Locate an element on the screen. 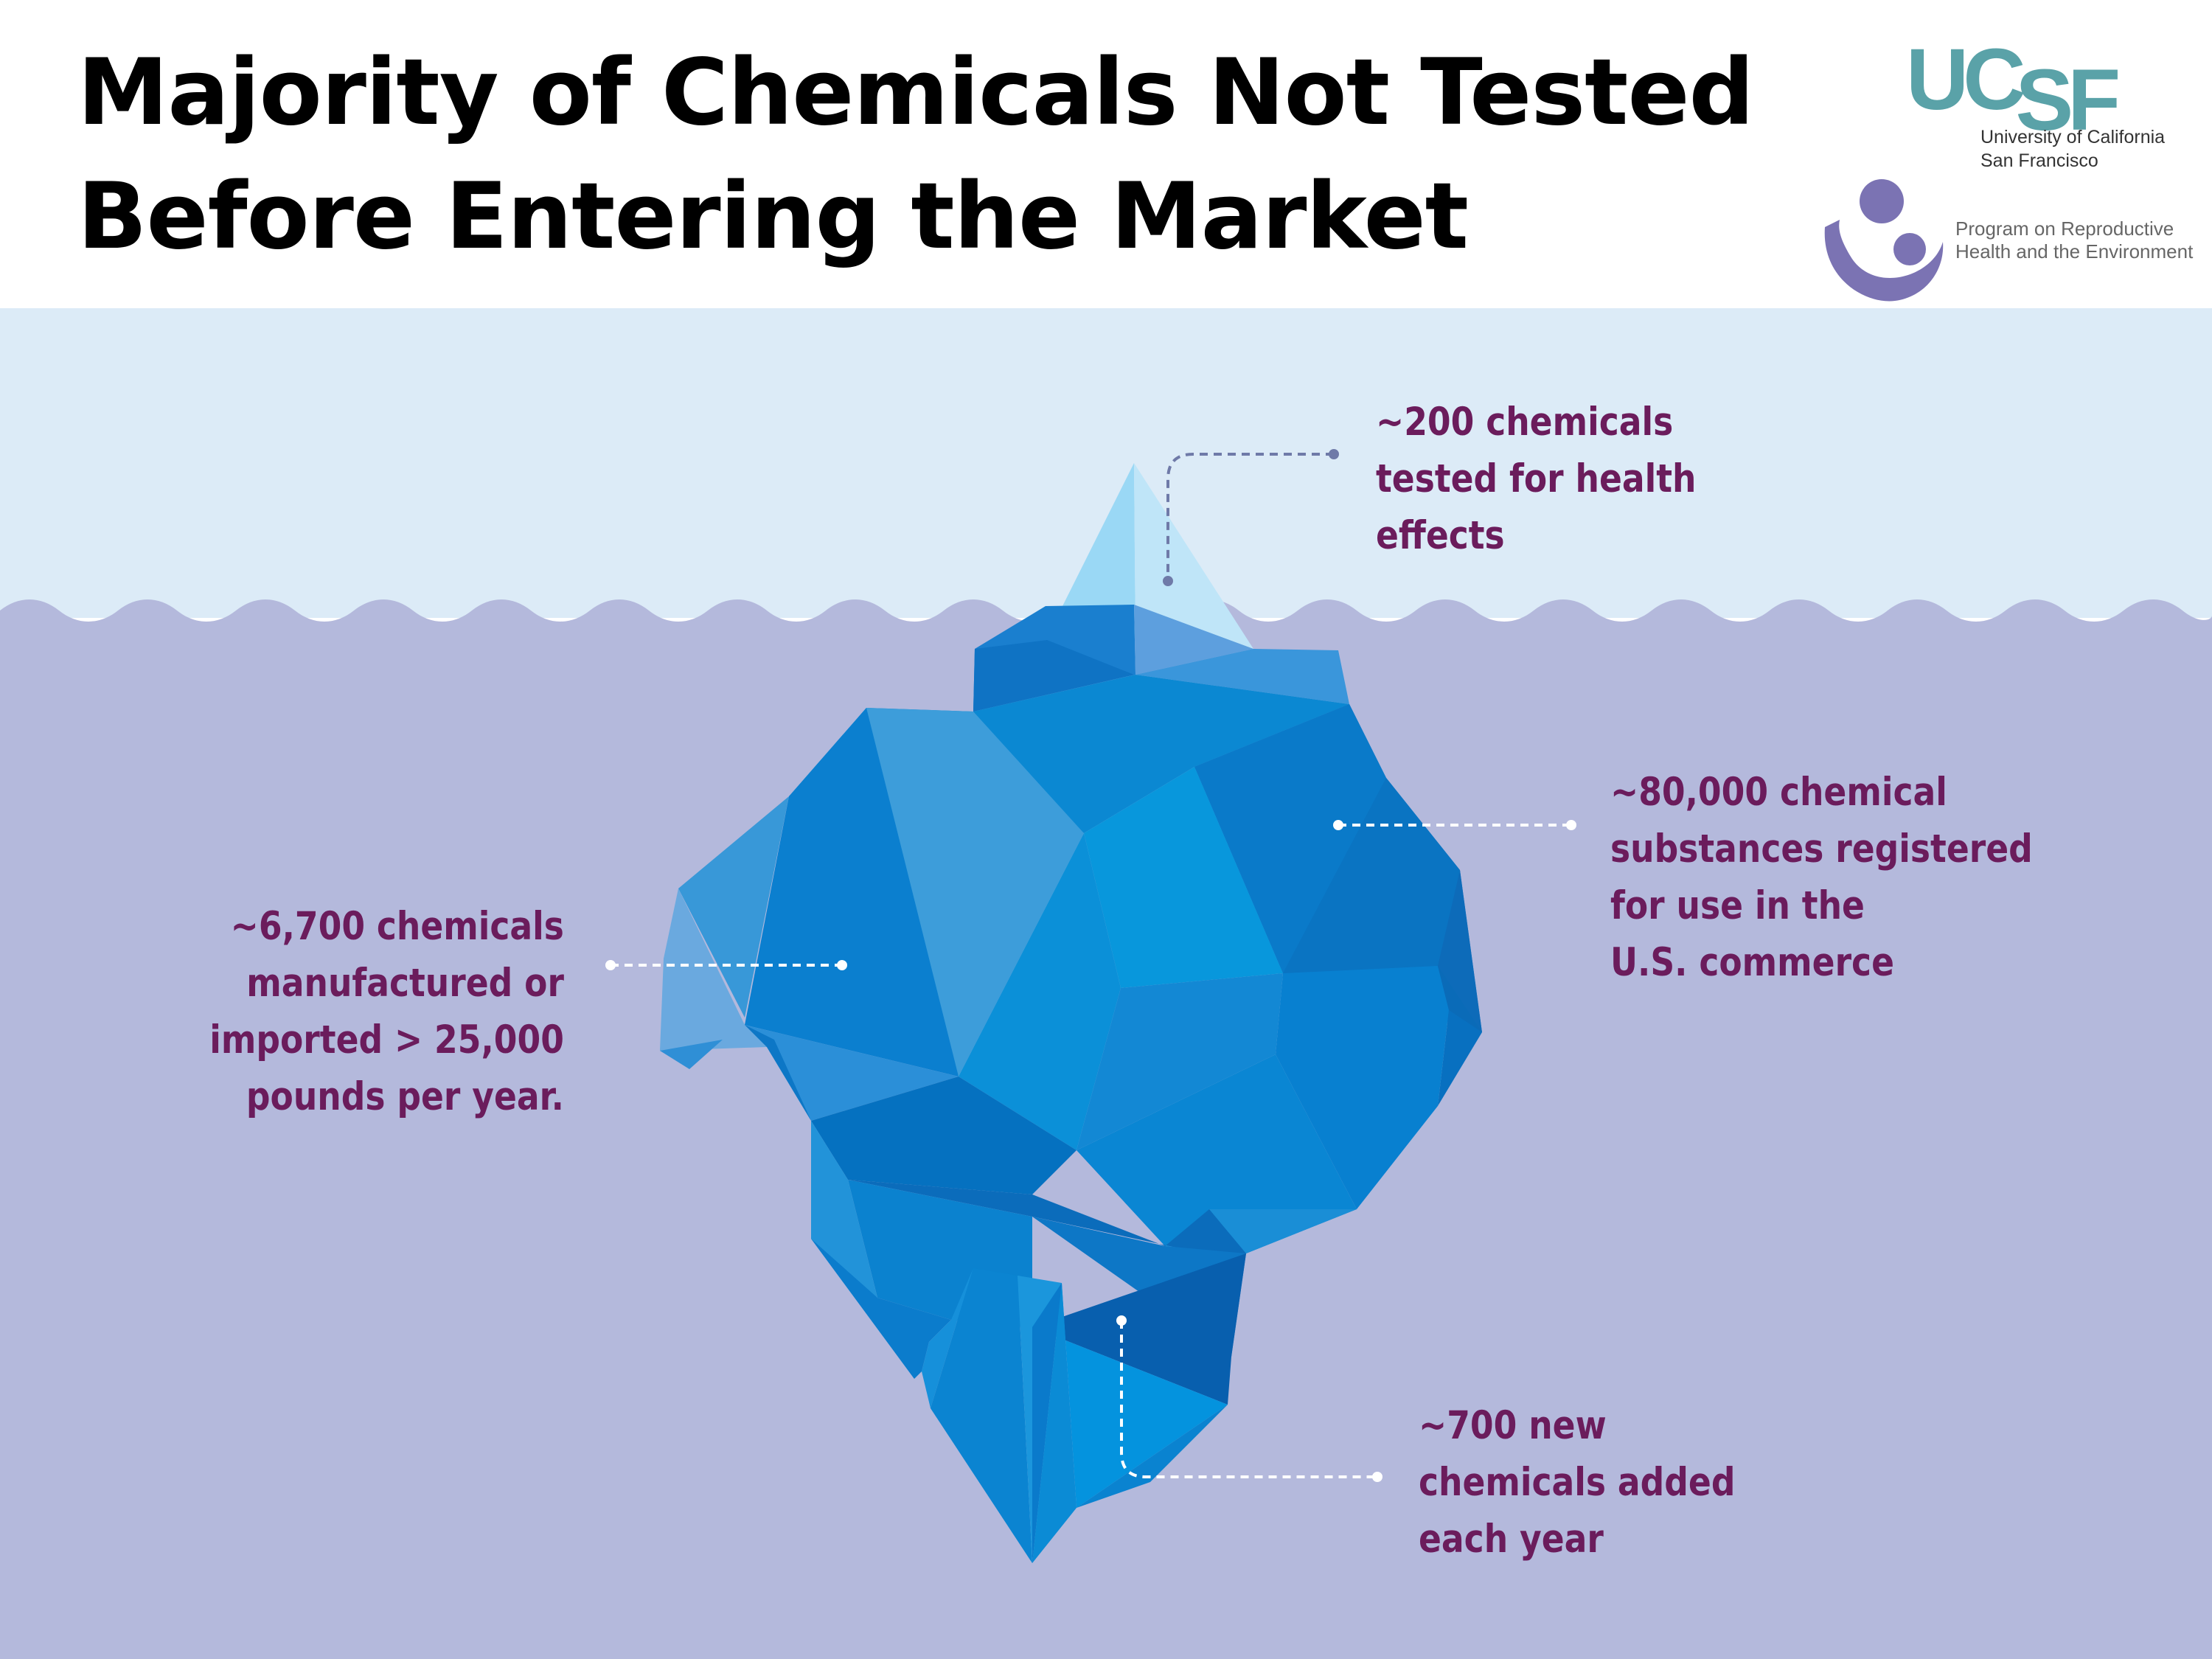 This screenshot has height=1659, width=2212. callout-high-volume-line-3: imported > 25,000 is located at coordinates (386, 1040).